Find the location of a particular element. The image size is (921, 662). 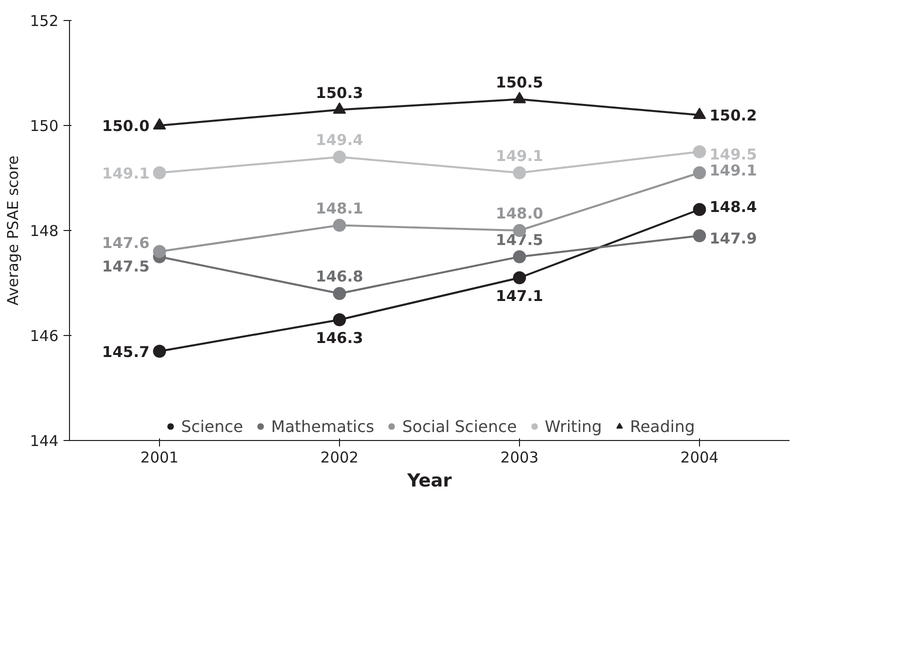

y-tick-label: 146 is located at coordinates (44, 336).